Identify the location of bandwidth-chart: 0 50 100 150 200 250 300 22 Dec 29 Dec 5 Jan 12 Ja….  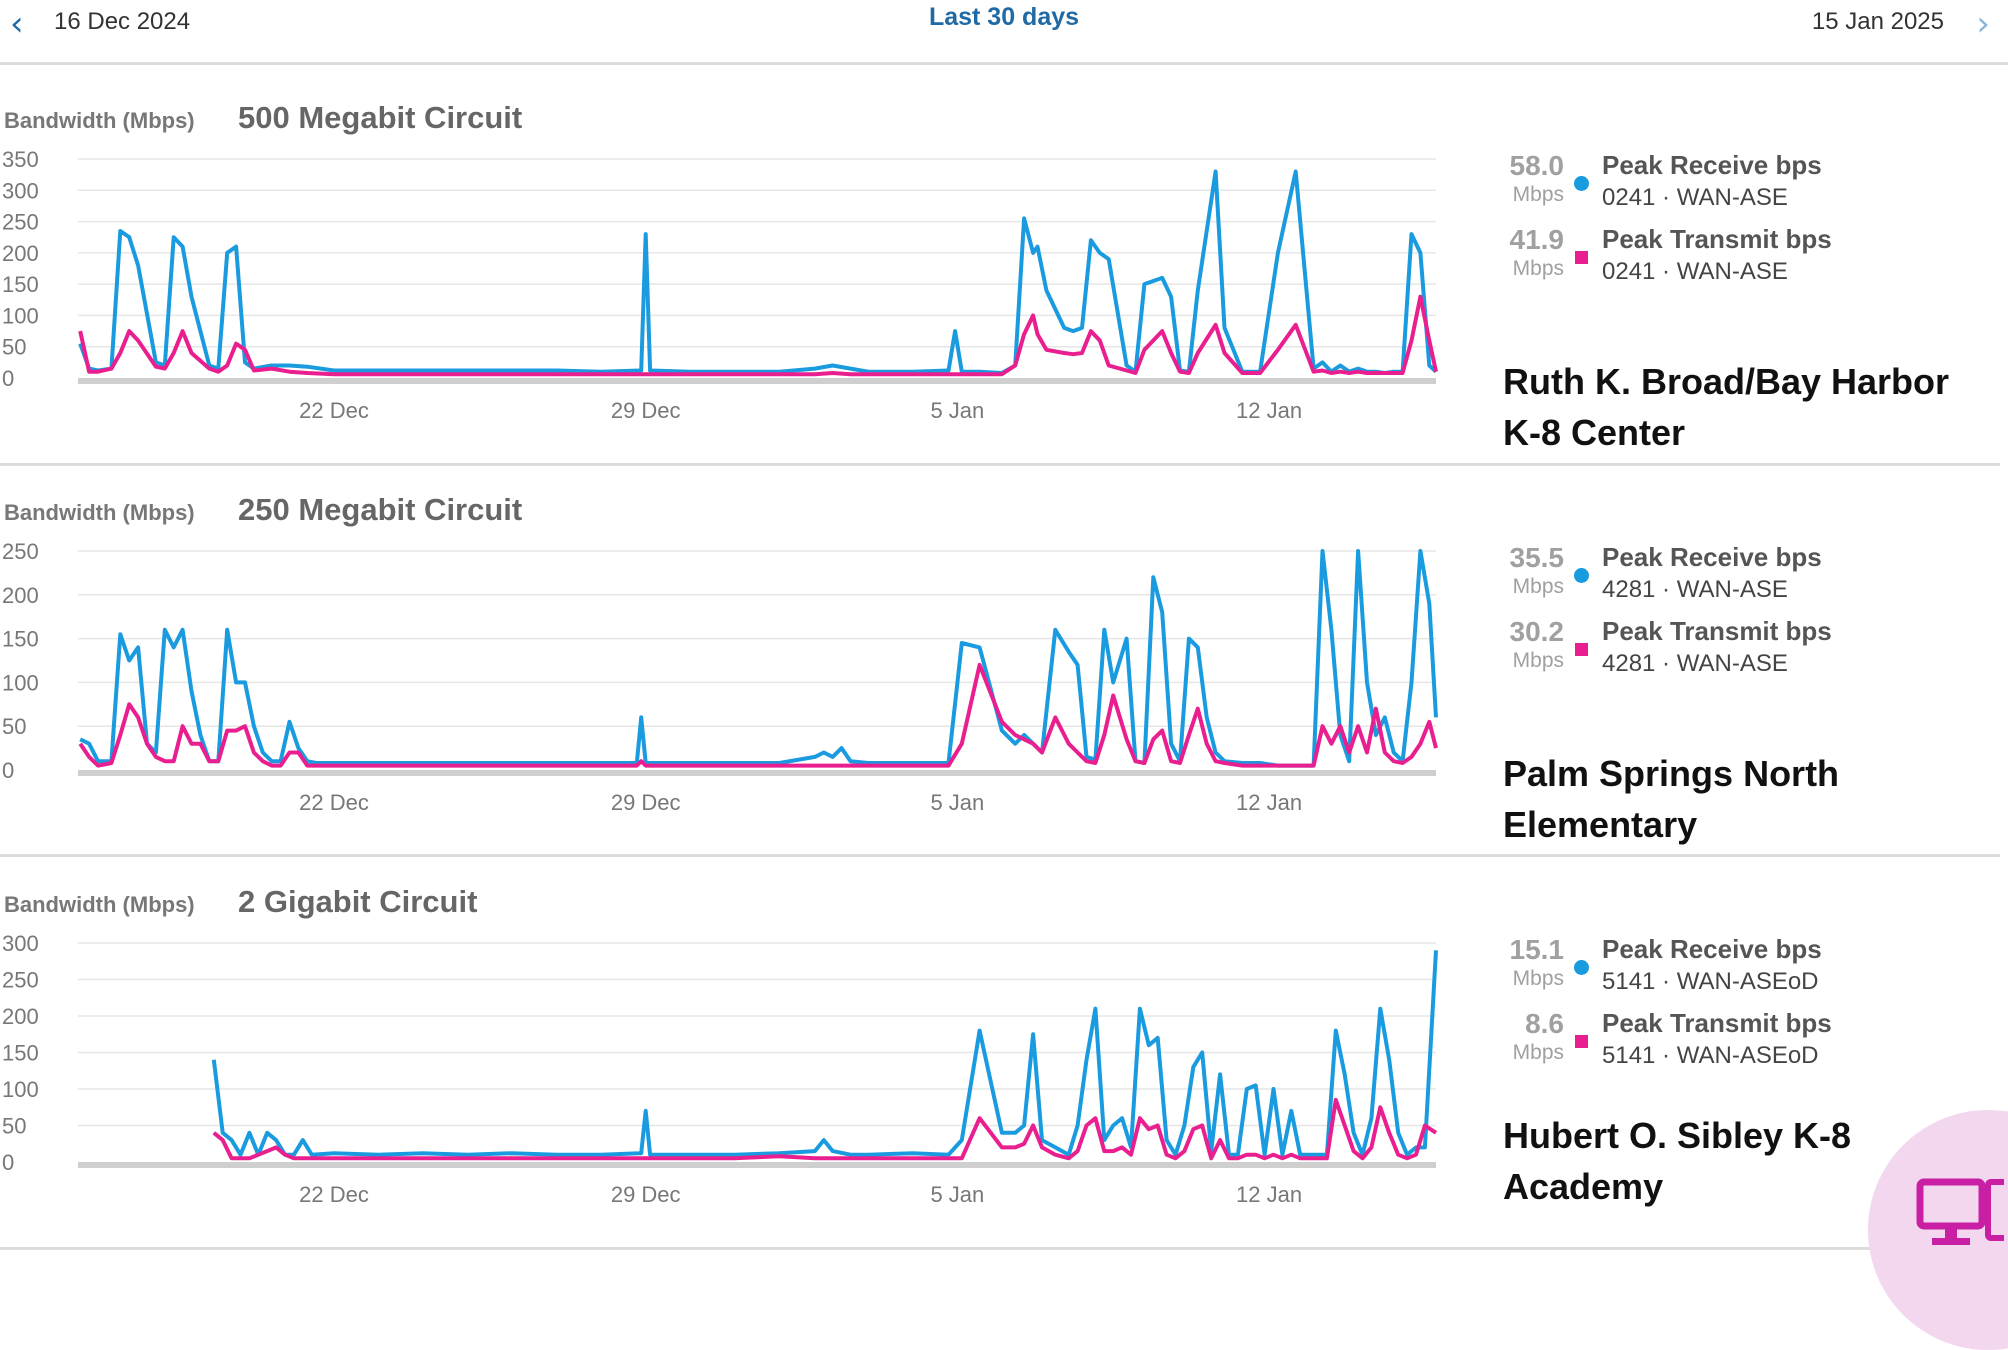
(720, 1069).